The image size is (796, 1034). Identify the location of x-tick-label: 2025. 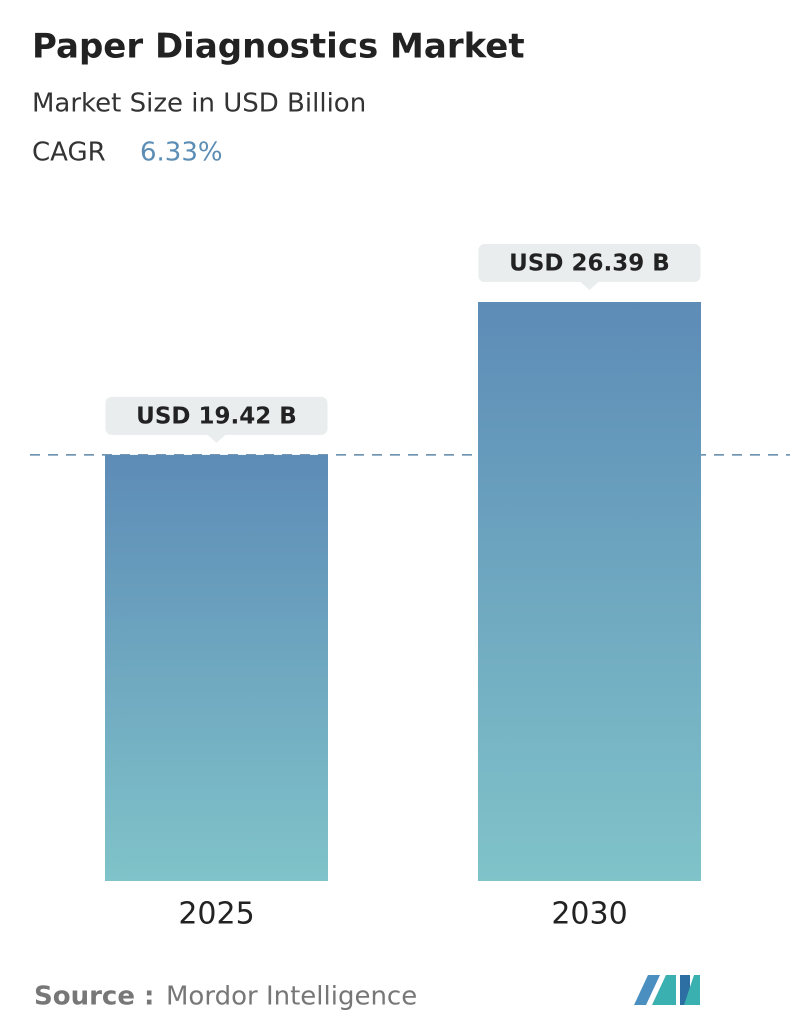
(216, 914).